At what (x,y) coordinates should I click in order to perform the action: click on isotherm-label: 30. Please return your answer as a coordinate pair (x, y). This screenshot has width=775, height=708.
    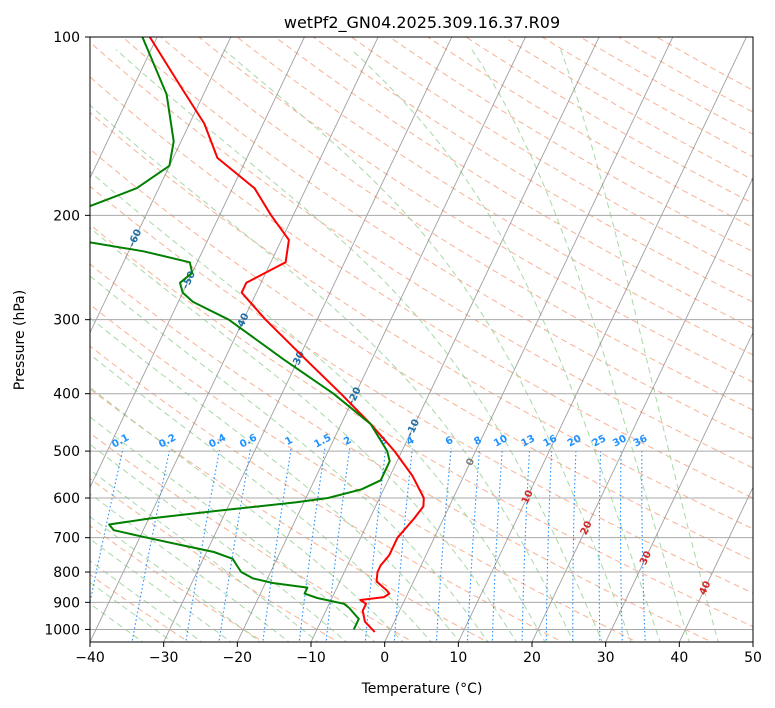
    Looking at the image, I should click on (646, 558).